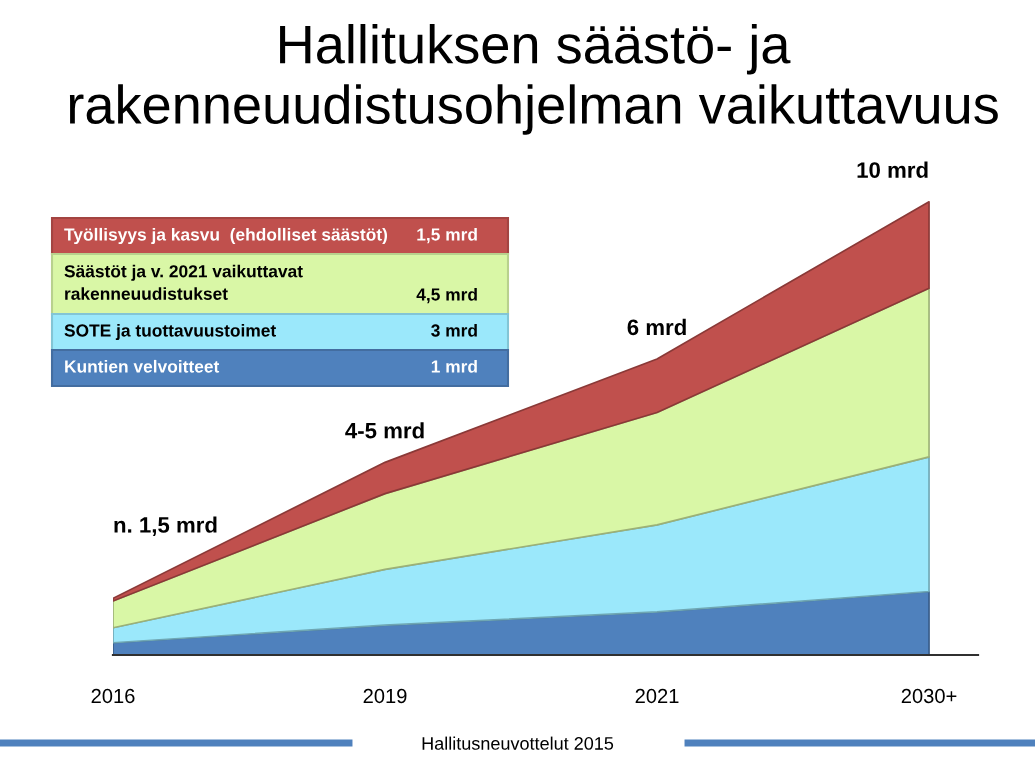  I want to click on annotation: 1 mrd, so click(454, 366).